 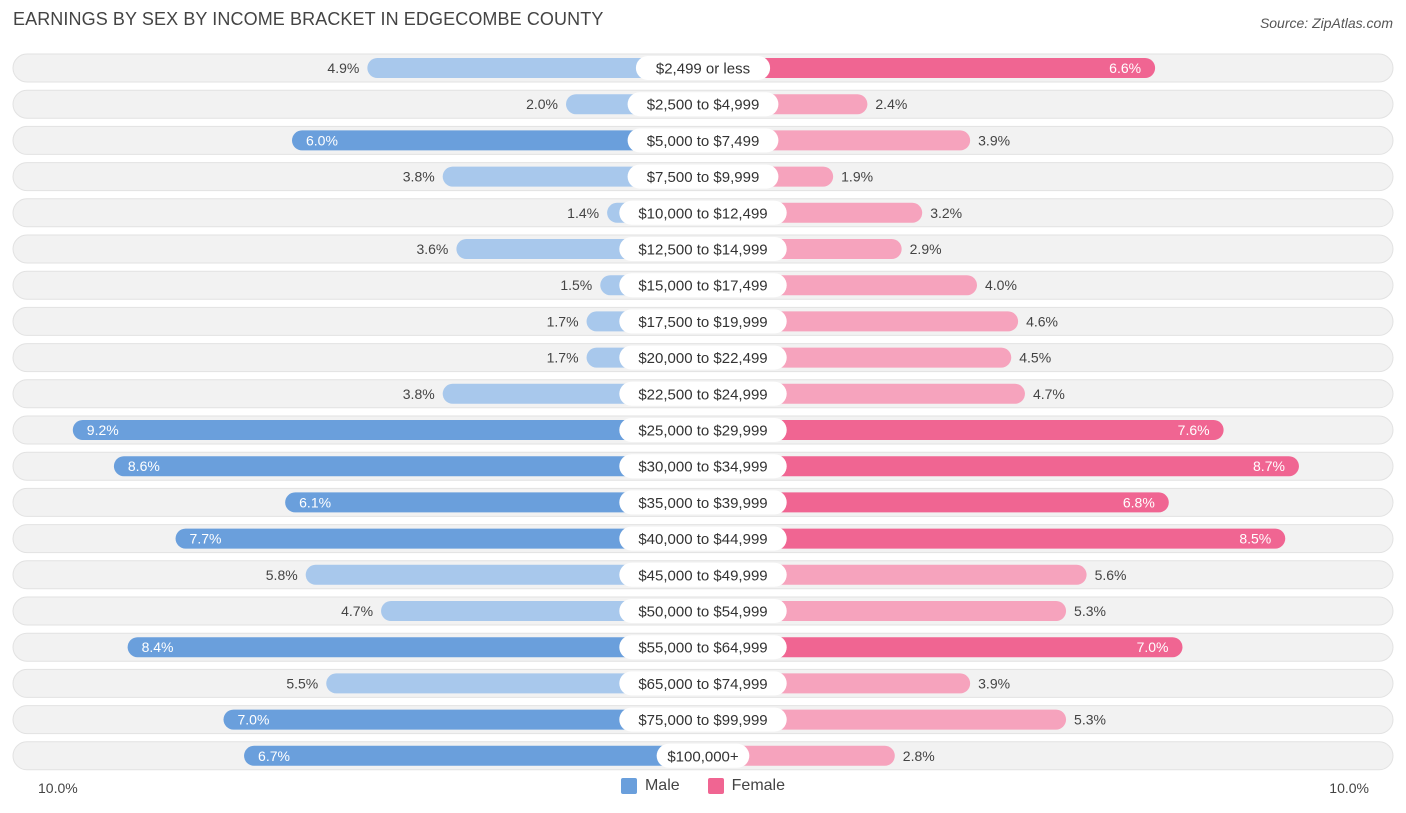 I want to click on category-label: $45,000 to $49,999, so click(x=702, y=575).